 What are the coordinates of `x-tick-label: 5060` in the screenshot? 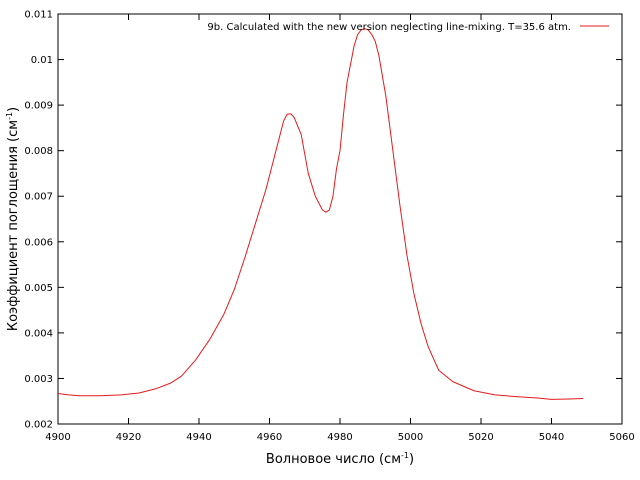 It's located at (621, 437).